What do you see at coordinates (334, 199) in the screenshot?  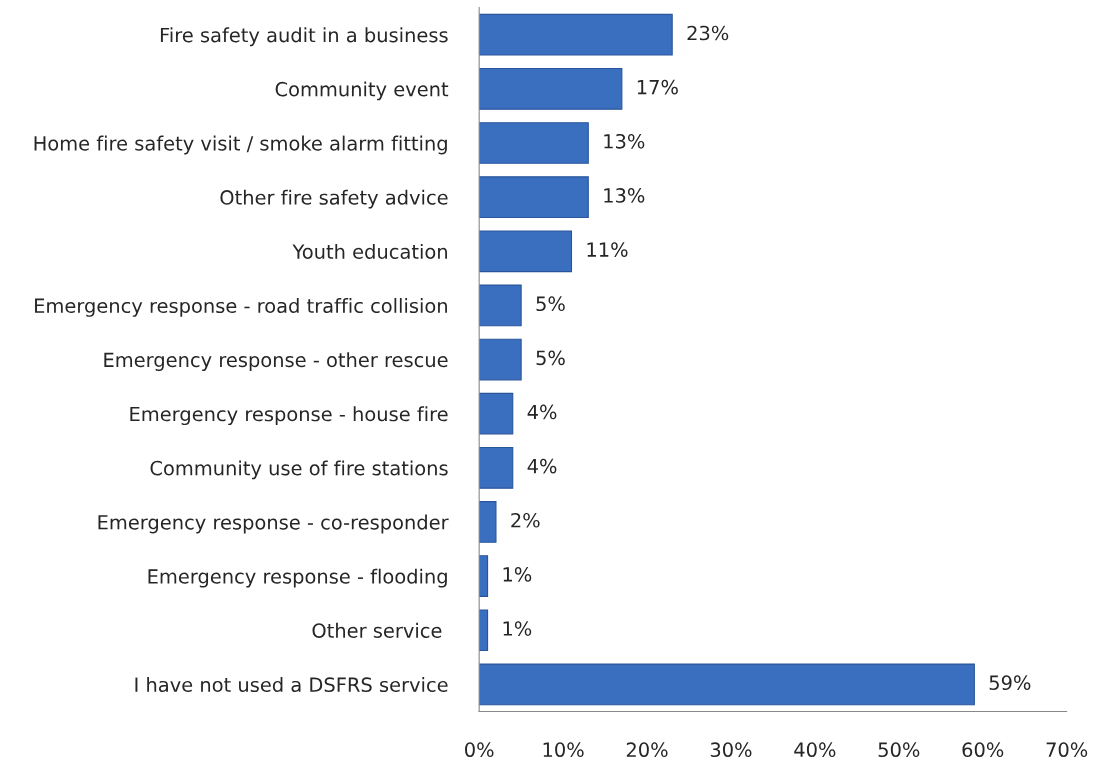 I see `y-tick-label: Other fire safety advice` at bounding box center [334, 199].